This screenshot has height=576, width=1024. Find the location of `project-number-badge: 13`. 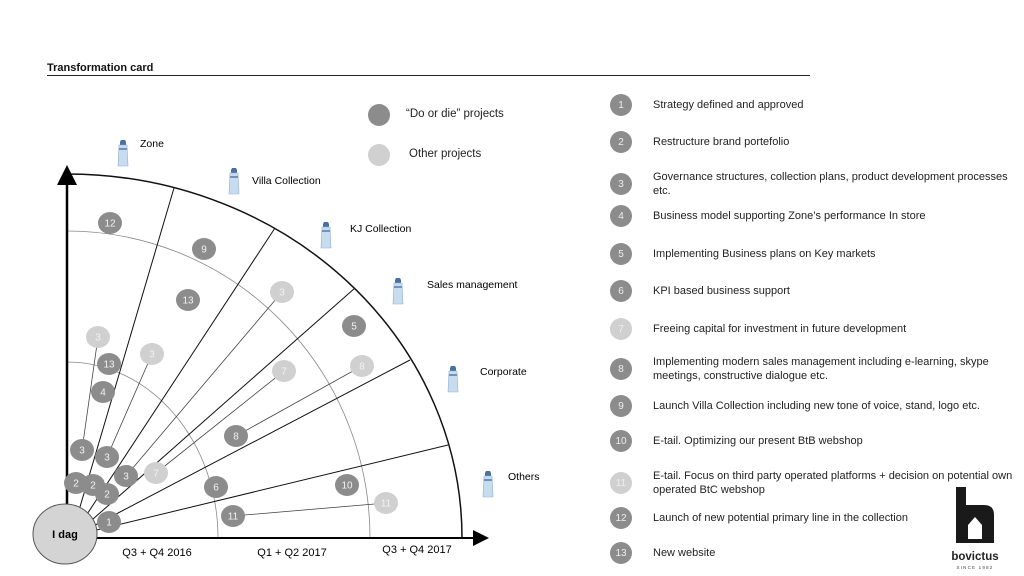

project-number-badge: 13 is located at coordinates (621, 553).